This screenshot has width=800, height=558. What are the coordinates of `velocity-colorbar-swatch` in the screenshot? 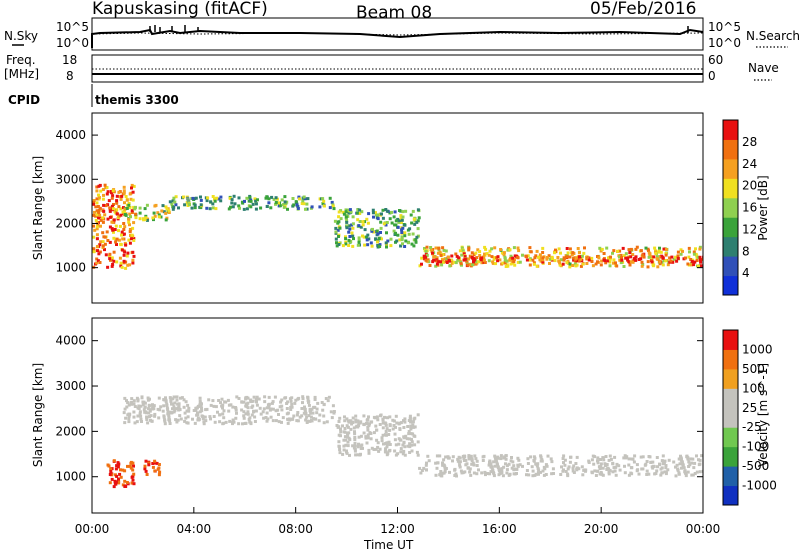 It's located at (730, 340).